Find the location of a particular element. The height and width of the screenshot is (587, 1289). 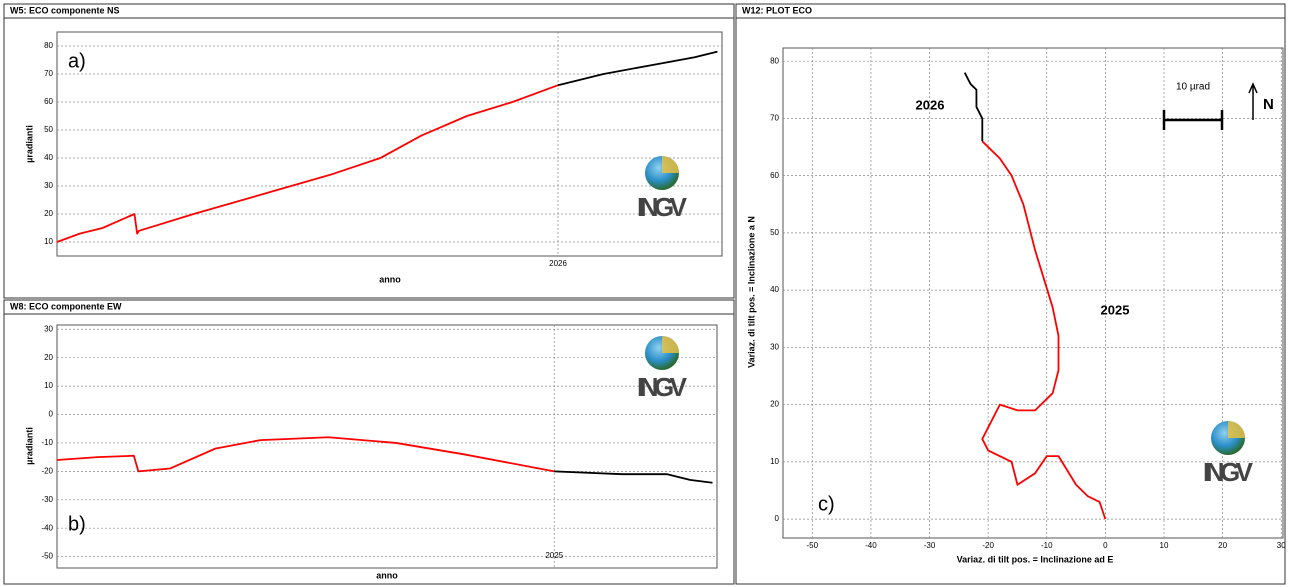

x-tick-label: -30 is located at coordinates (930, 545).